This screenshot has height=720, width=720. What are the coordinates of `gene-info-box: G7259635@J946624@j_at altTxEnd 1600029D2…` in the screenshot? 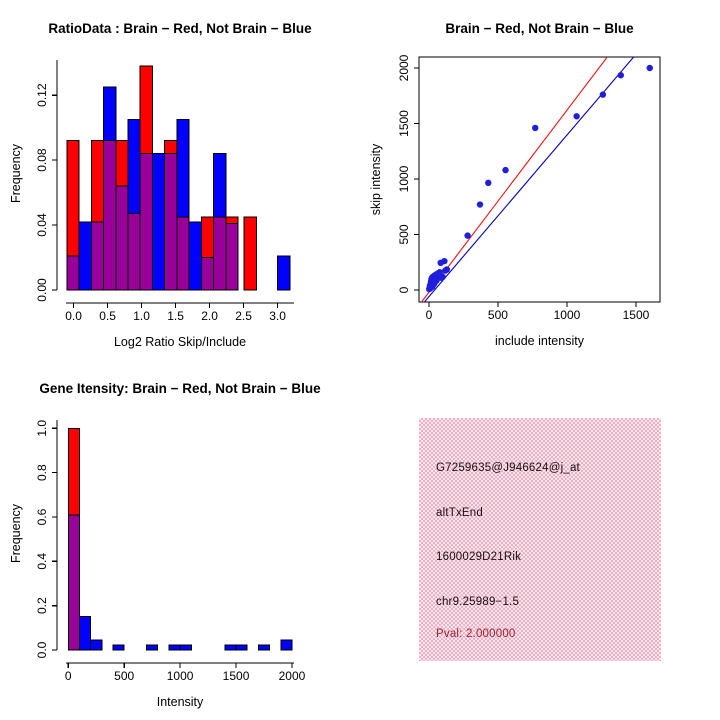 It's located at (540, 539).